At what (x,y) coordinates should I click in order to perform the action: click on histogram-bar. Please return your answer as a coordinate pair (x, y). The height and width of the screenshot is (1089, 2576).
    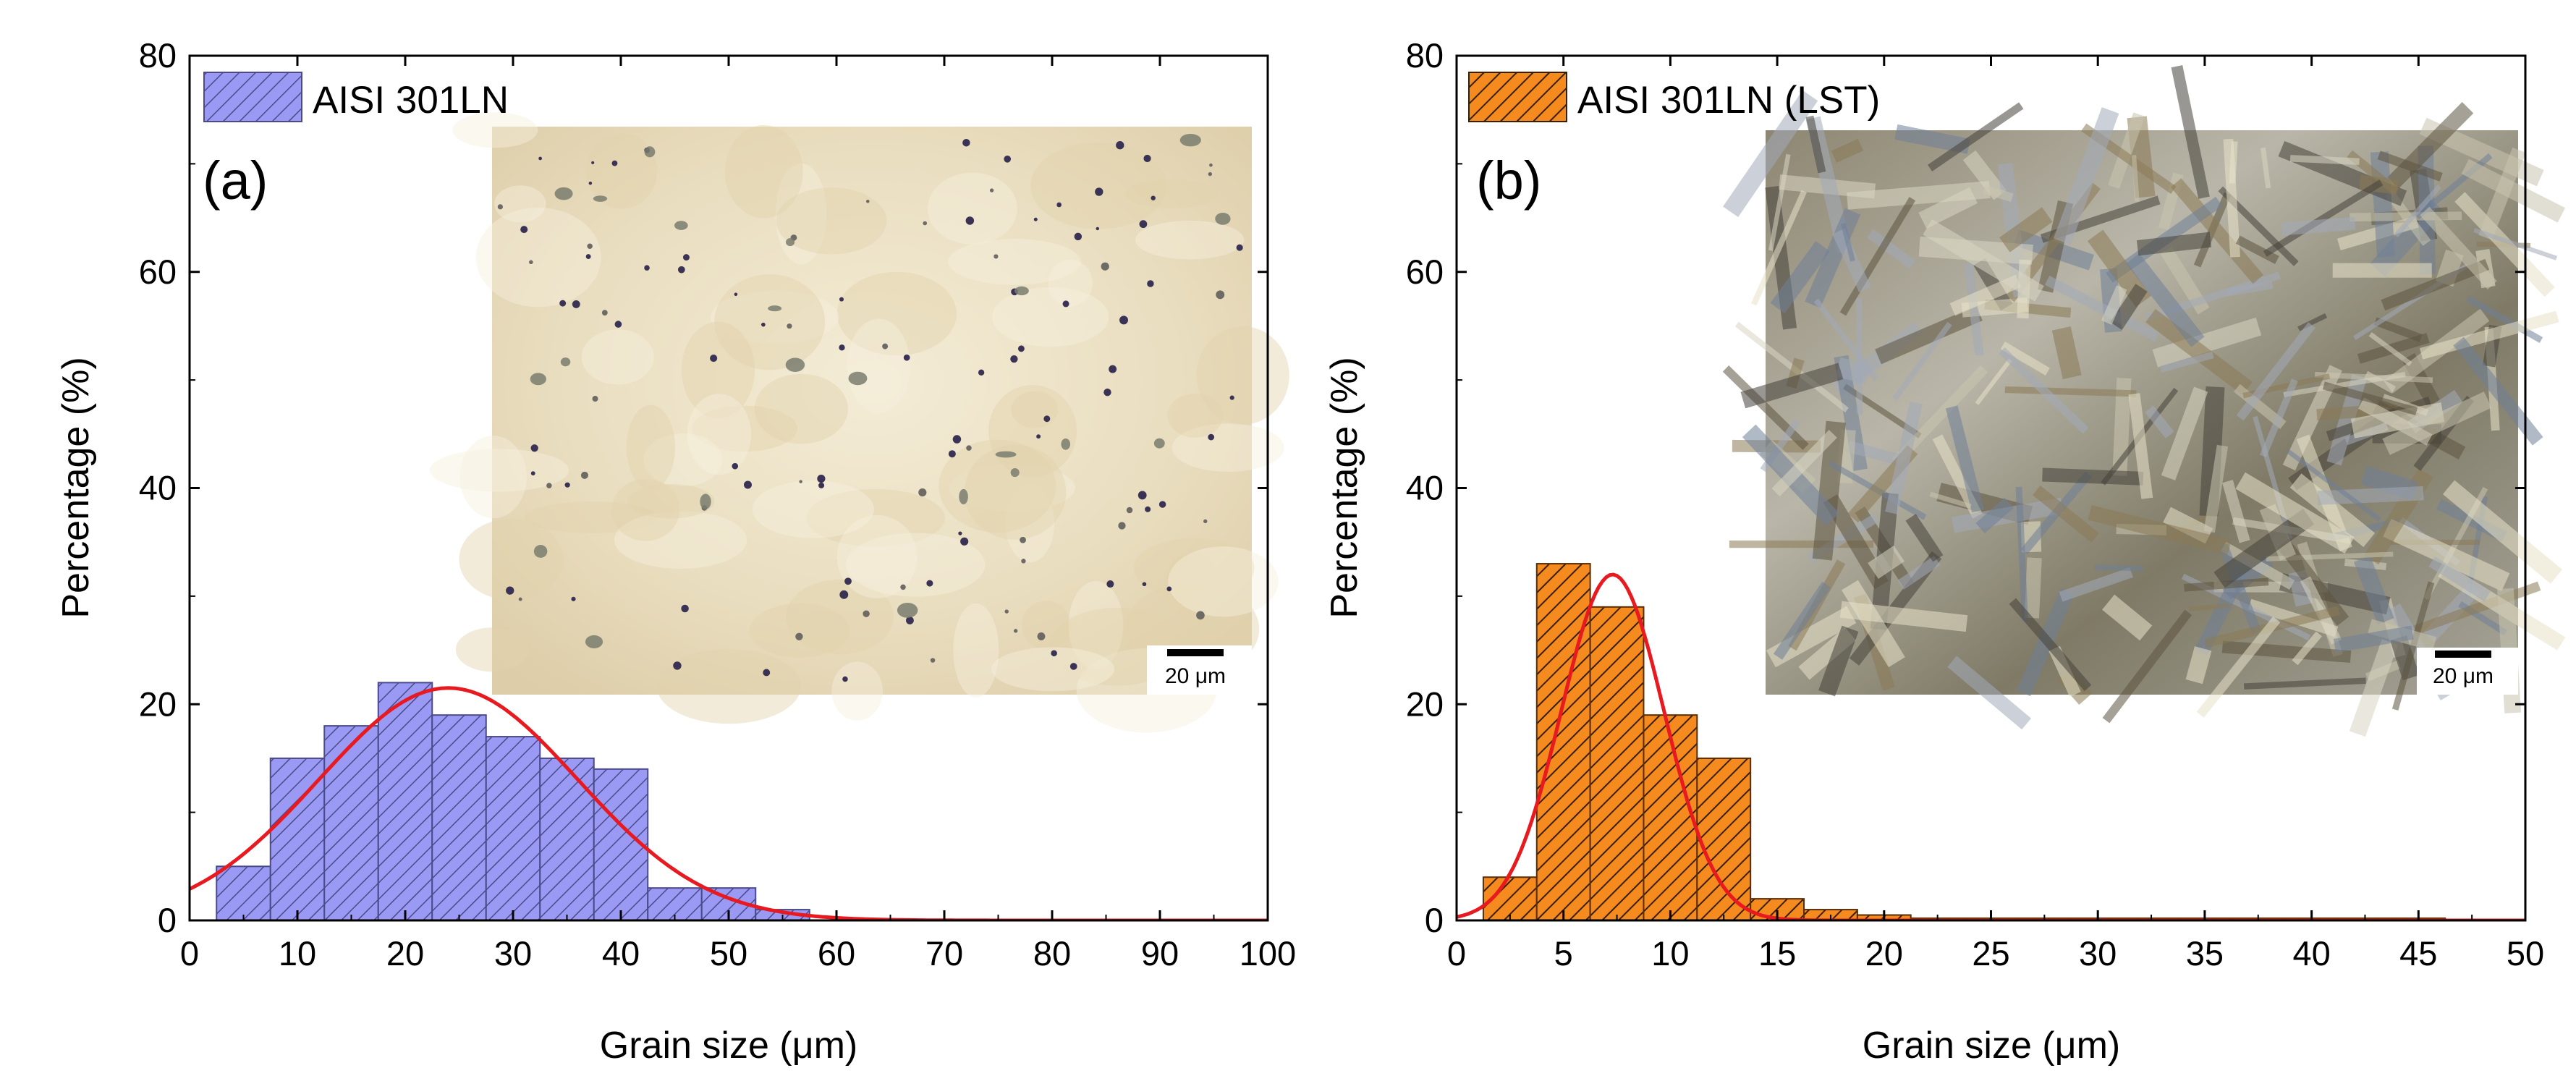
    Looking at the image, I should click on (1617, 763).